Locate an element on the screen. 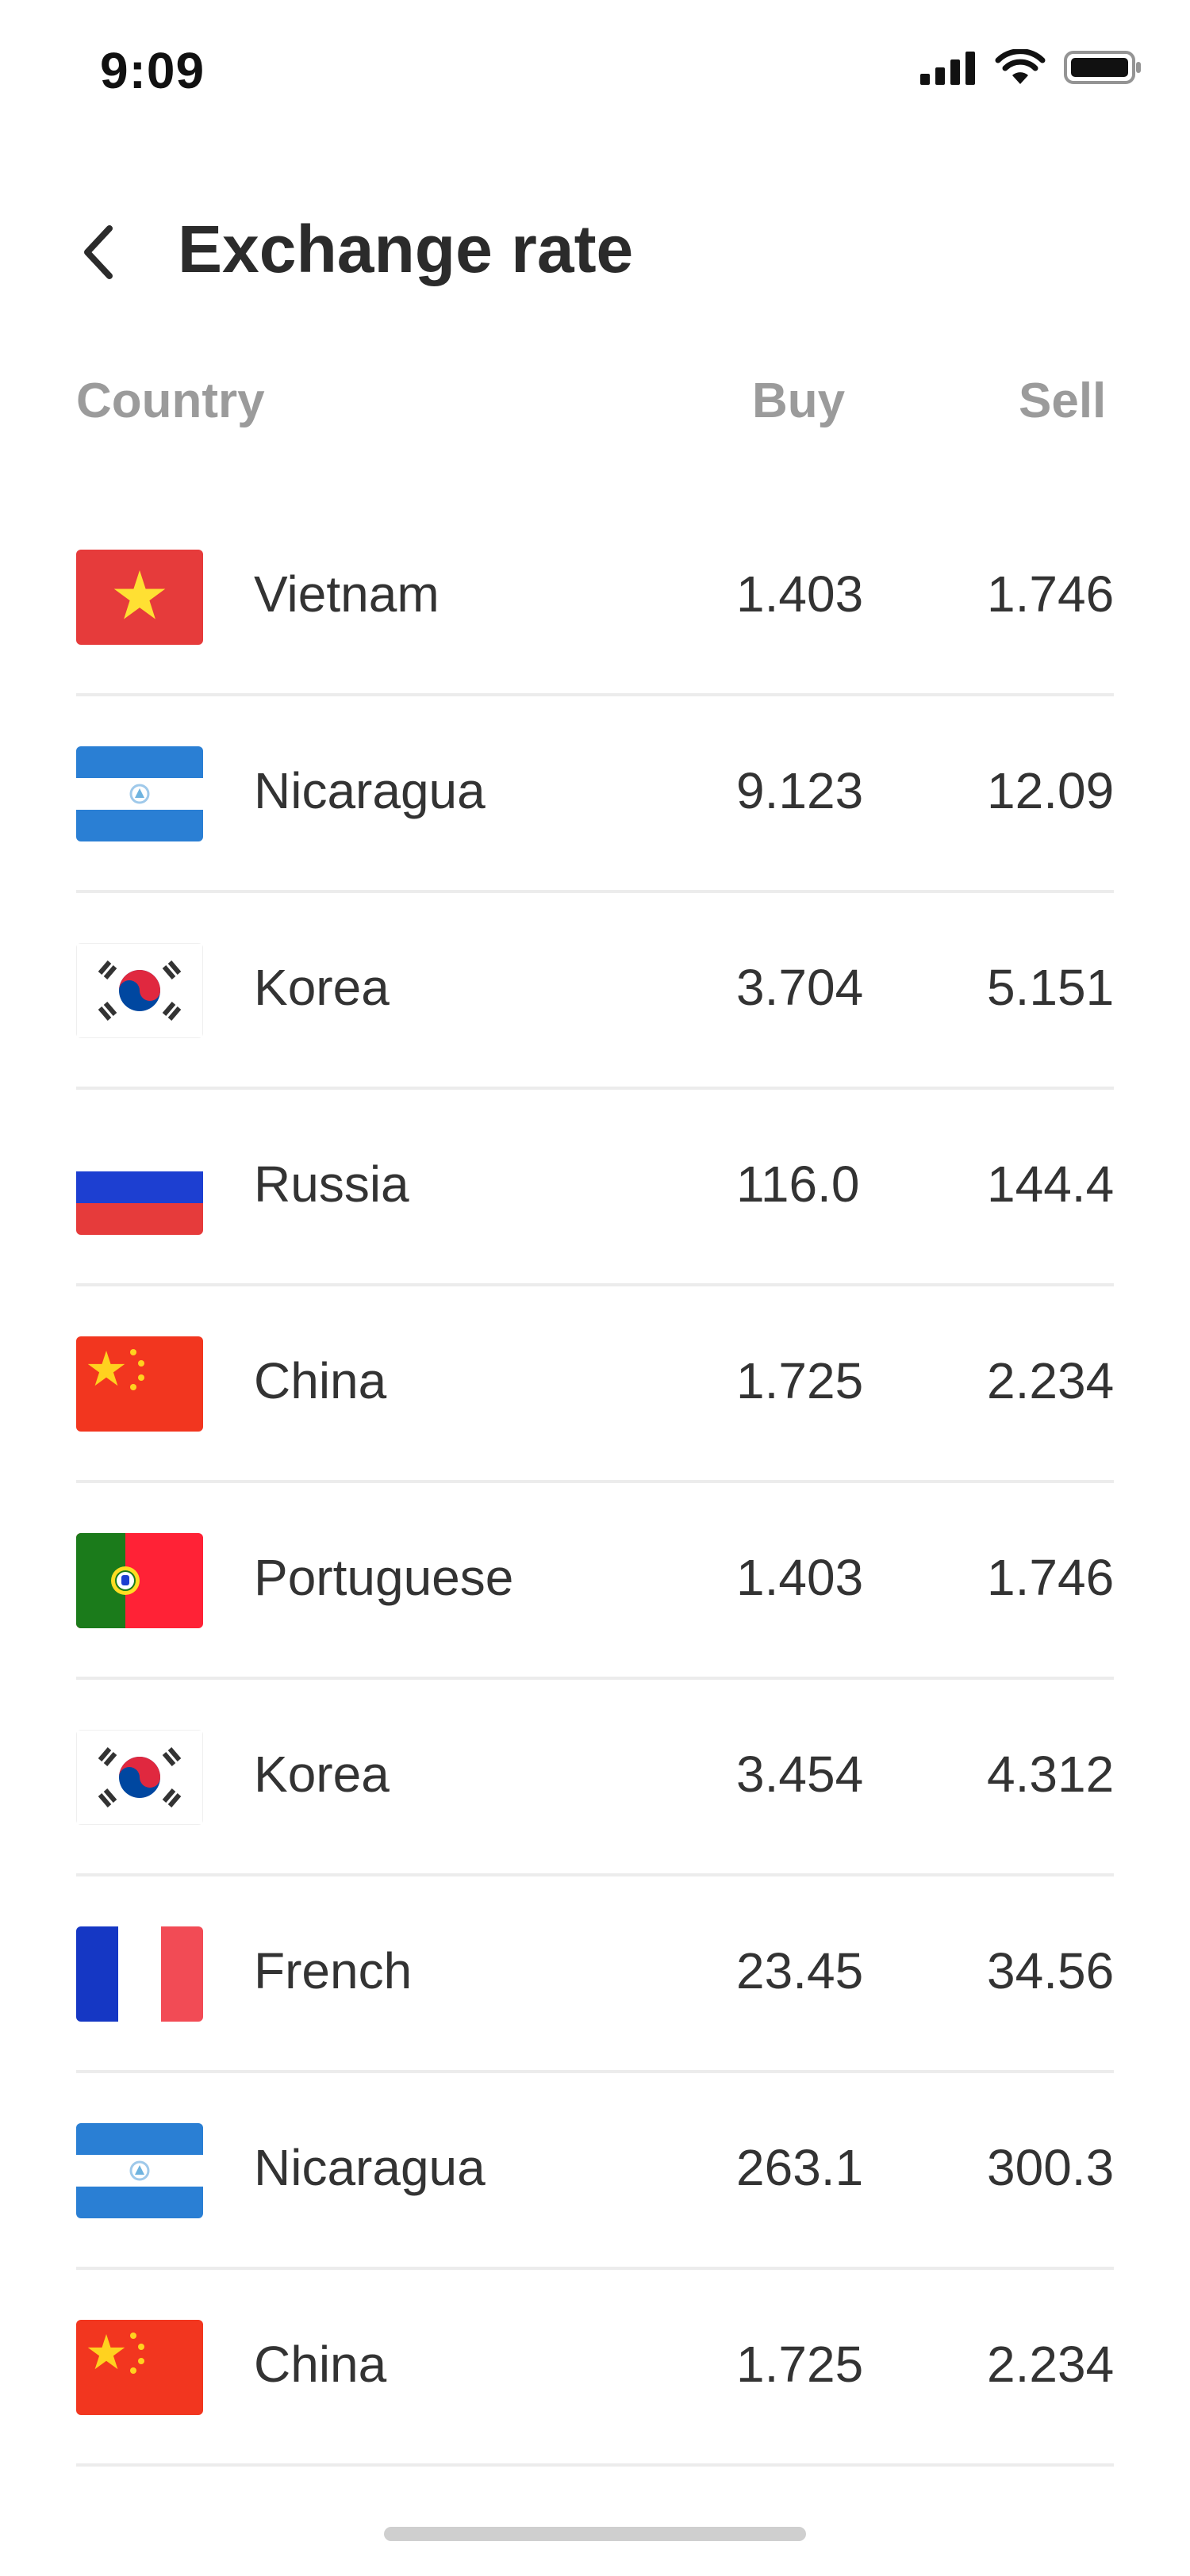 The height and width of the screenshot is (2576, 1190). page-title: Exchange rate is located at coordinates (406, 249).